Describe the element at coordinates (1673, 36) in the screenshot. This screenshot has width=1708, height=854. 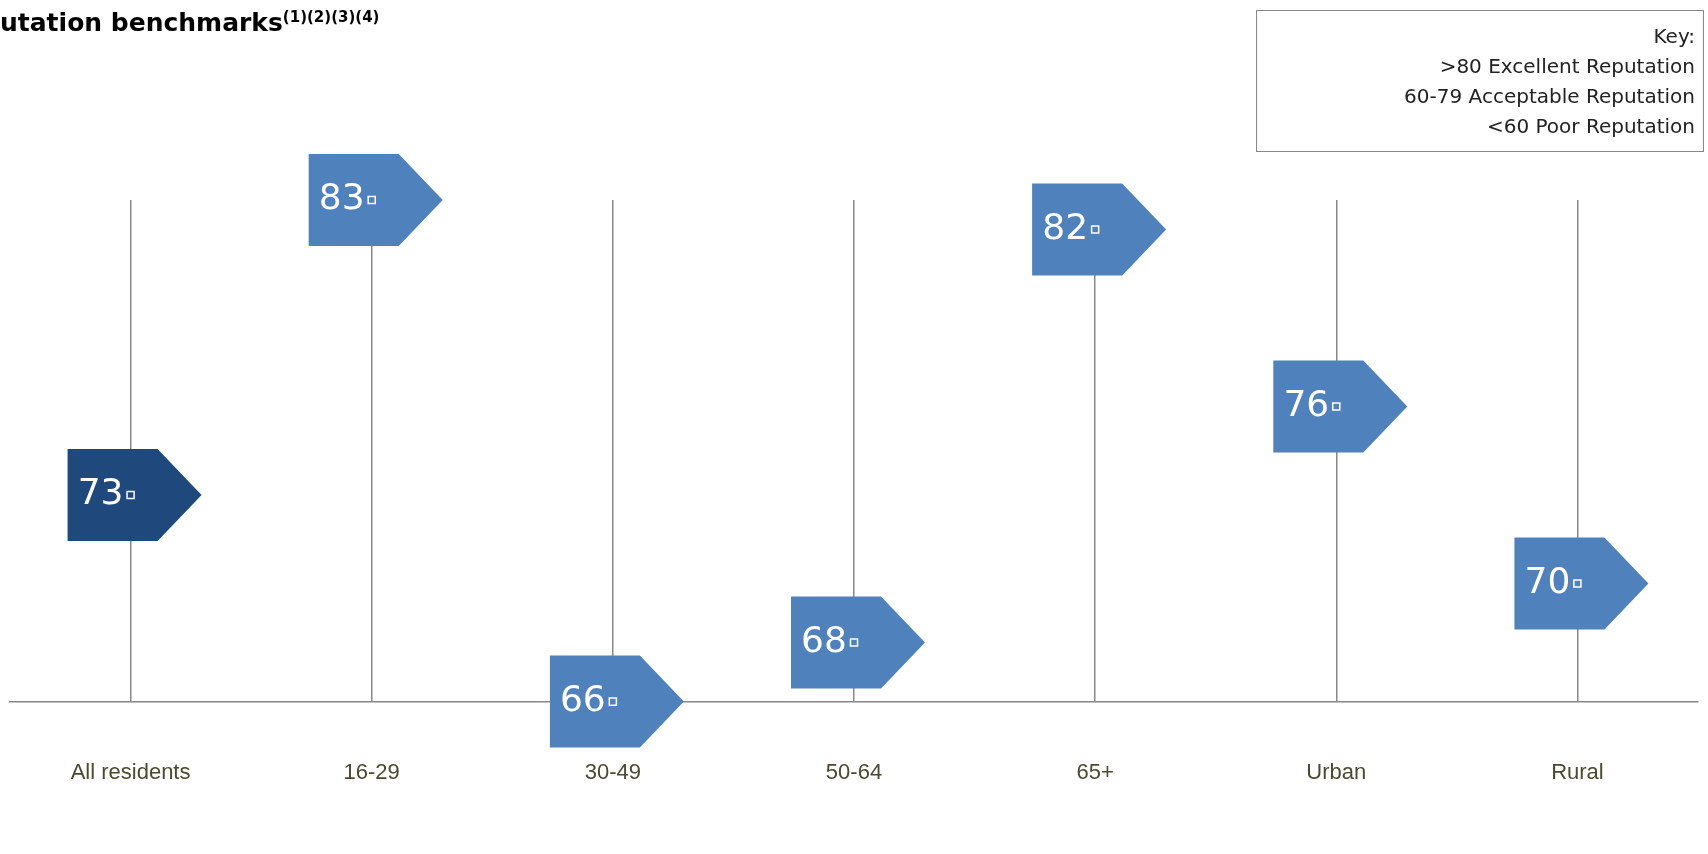
I see `text: Key:` at that location.